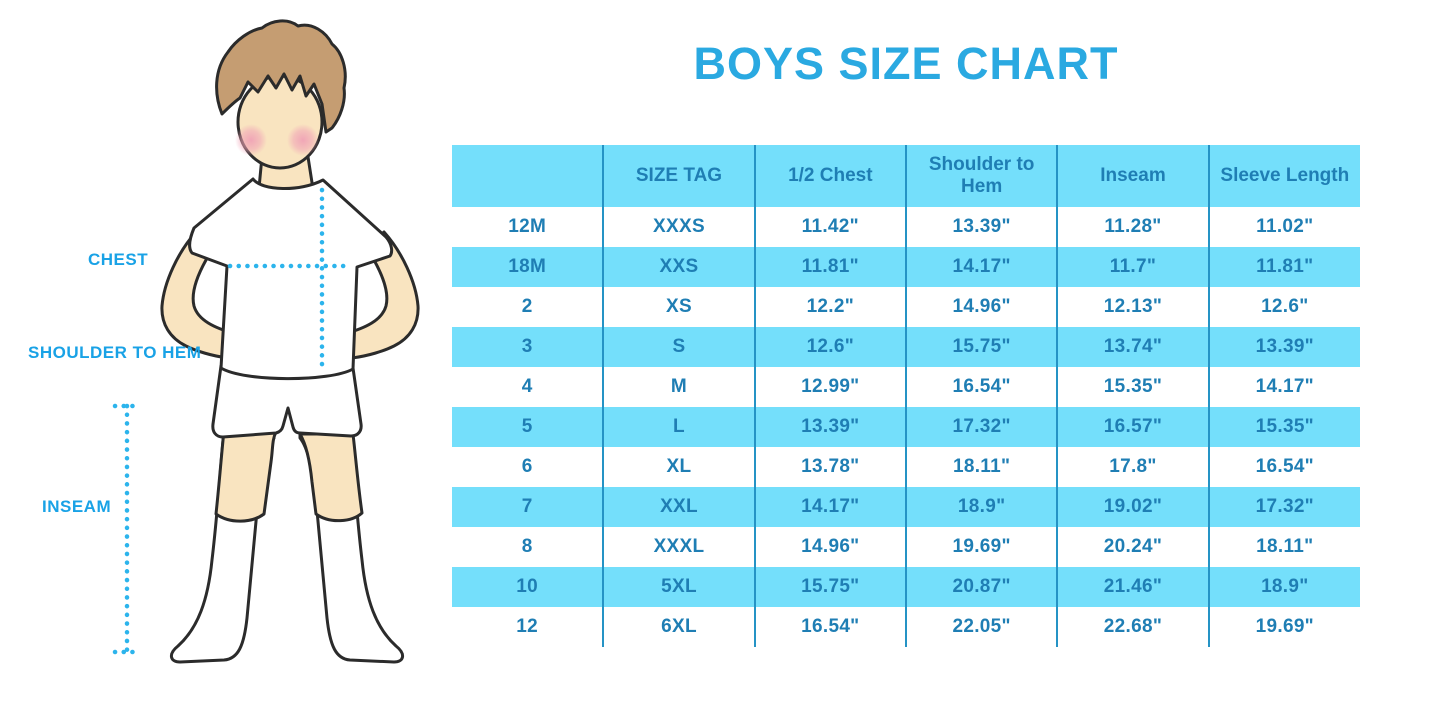 The image size is (1445, 723). What do you see at coordinates (528, 467) in the screenshot?
I see `table-cell: 6` at bounding box center [528, 467].